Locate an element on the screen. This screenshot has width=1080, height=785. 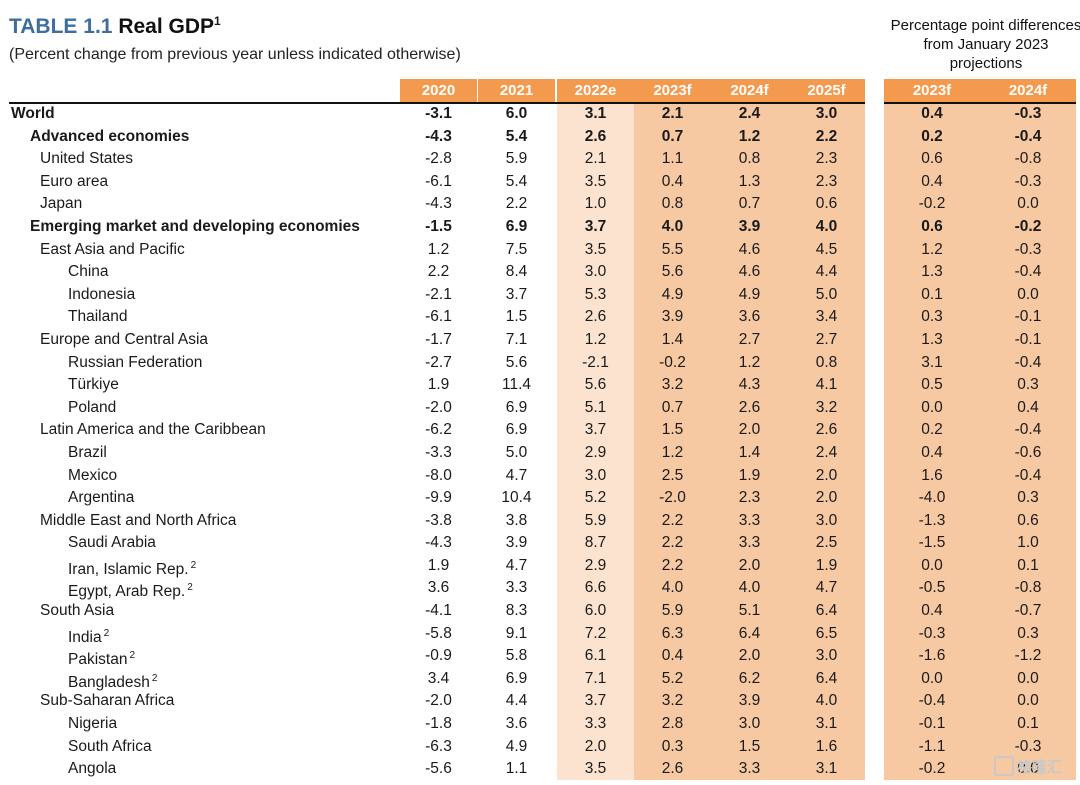
value-cell: 6.1 is located at coordinates (595, 656).